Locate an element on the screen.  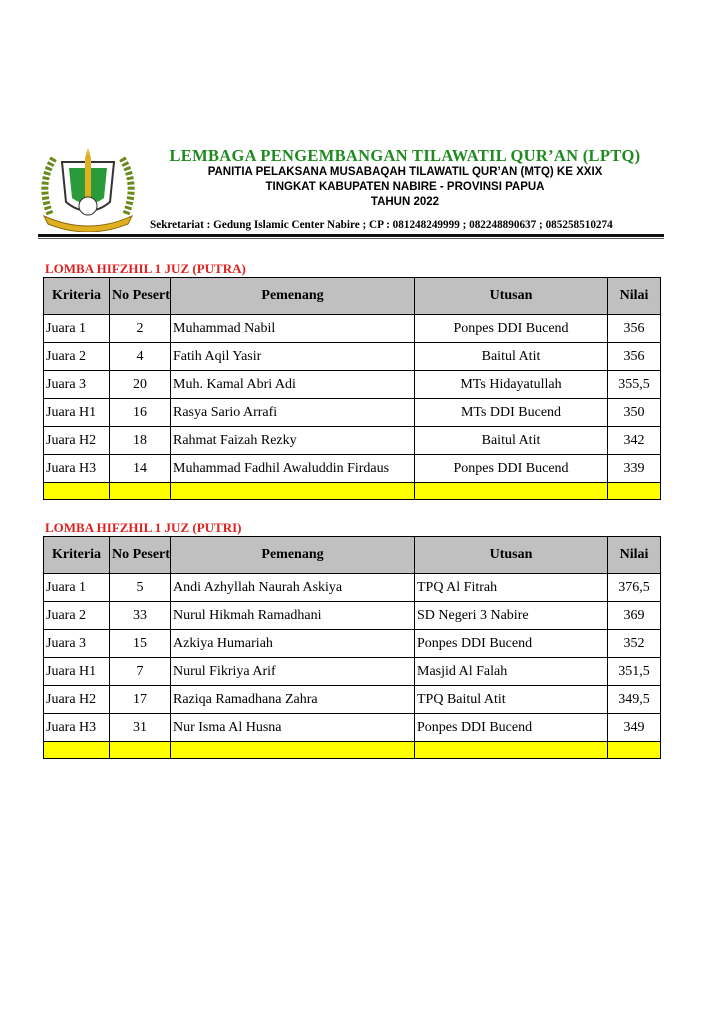
nilai-cell: 349,5 is located at coordinates (634, 699).